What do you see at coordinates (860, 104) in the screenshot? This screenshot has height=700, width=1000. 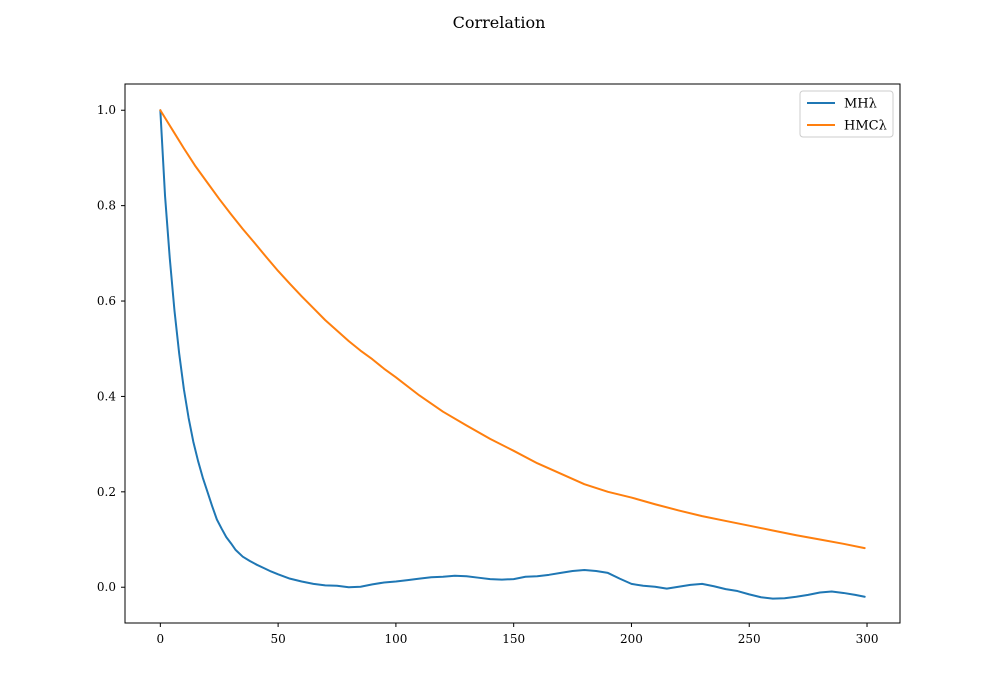 I see `legend-label-mh: MHλ` at bounding box center [860, 104].